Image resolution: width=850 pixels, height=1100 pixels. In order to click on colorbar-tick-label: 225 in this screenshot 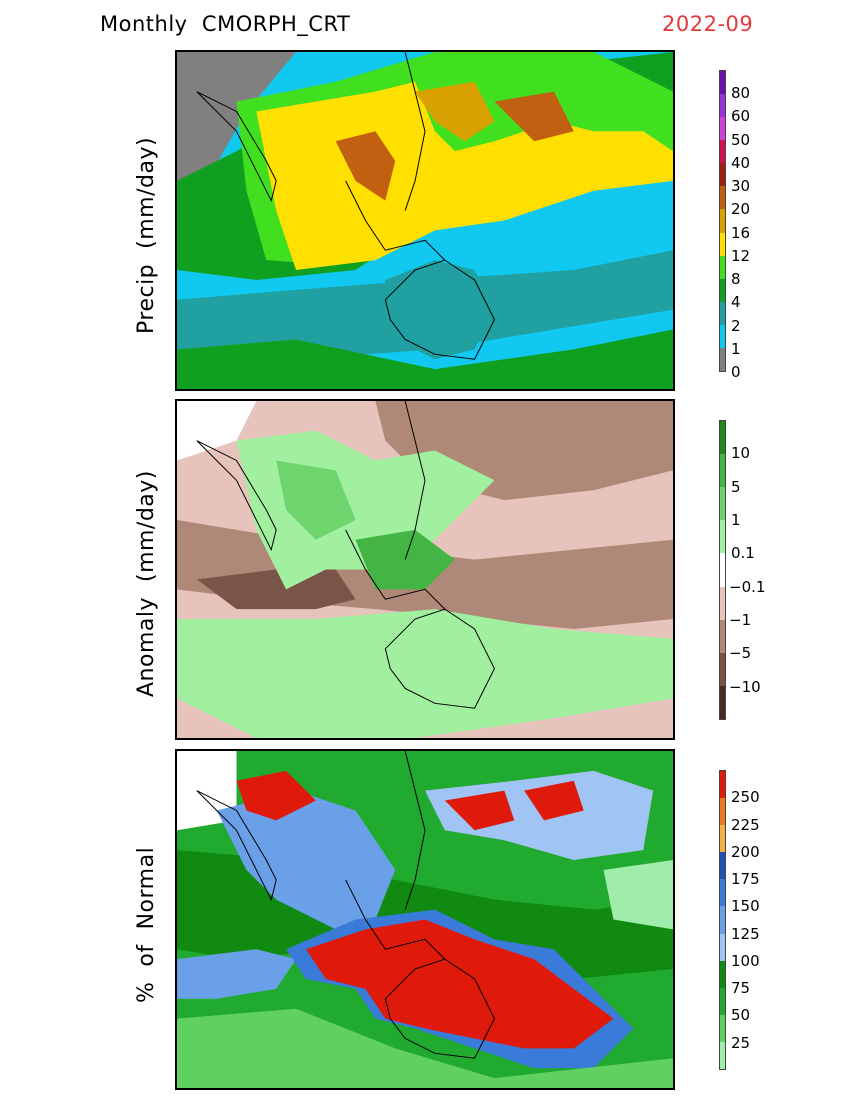, I will do `click(745, 824)`.